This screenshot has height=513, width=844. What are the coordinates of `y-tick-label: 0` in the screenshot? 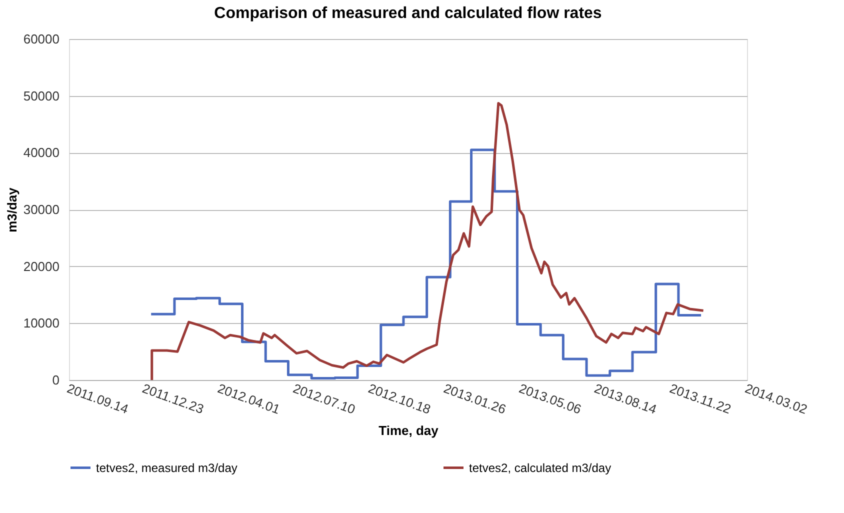 It's located at (56, 380).